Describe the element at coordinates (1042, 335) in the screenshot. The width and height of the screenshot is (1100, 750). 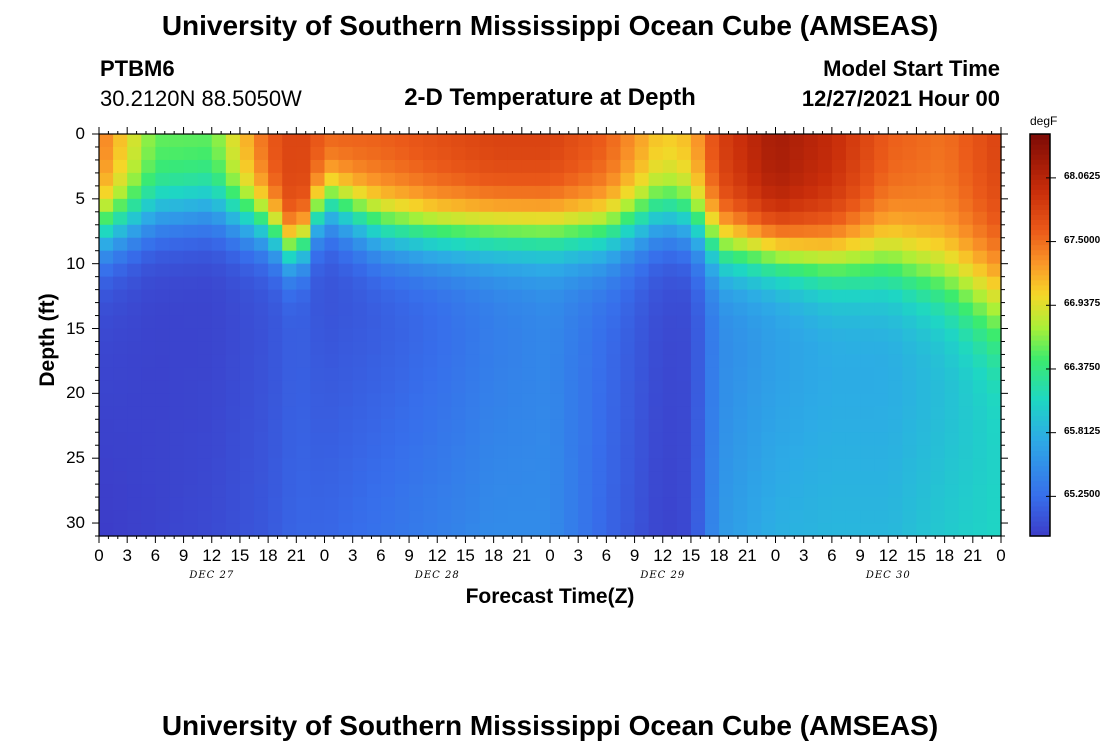
I see `colorbar` at that location.